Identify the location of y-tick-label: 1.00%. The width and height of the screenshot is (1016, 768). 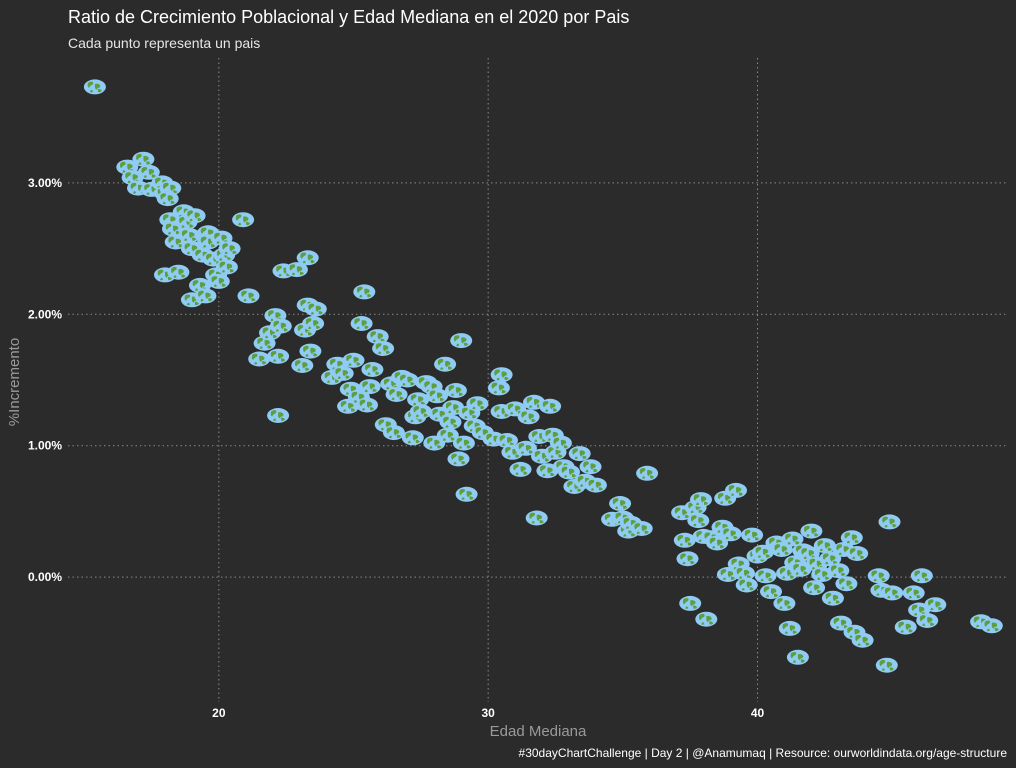
(45, 446).